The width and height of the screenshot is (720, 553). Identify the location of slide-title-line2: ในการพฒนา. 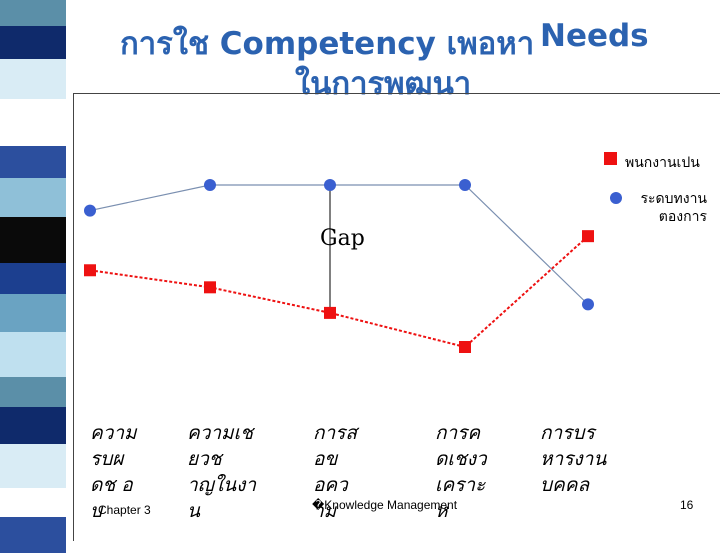
(383, 84).